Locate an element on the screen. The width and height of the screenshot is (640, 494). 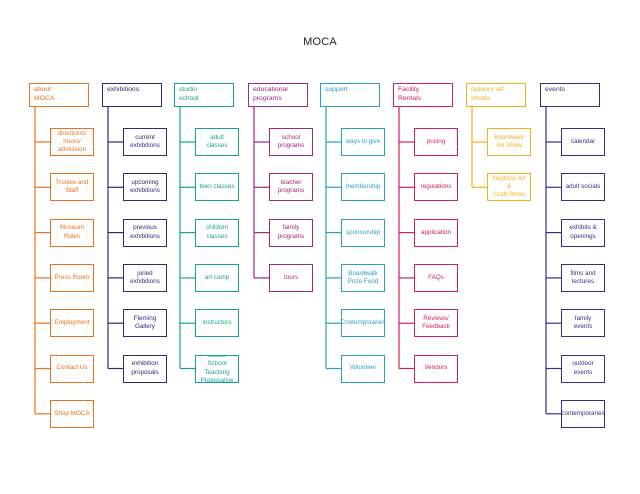
node-support-0: ways to give is located at coordinates (363, 142).